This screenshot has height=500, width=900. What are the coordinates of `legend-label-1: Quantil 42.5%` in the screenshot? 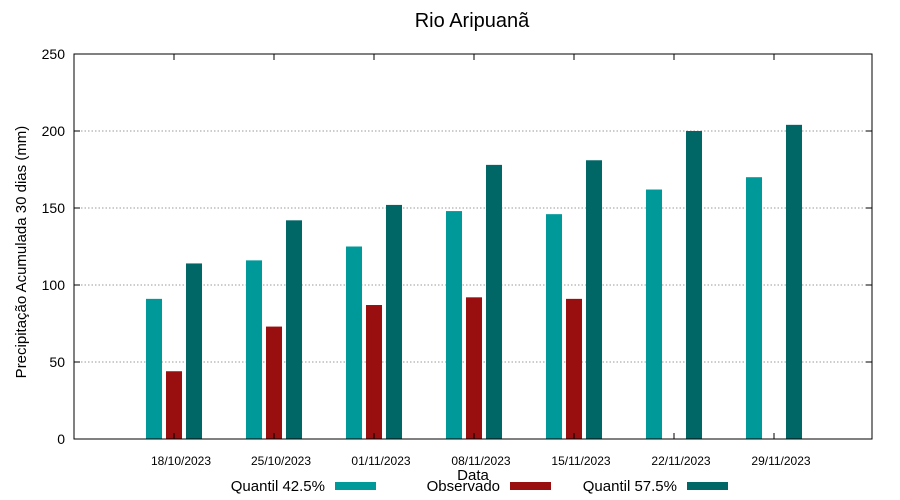 It's located at (278, 486).